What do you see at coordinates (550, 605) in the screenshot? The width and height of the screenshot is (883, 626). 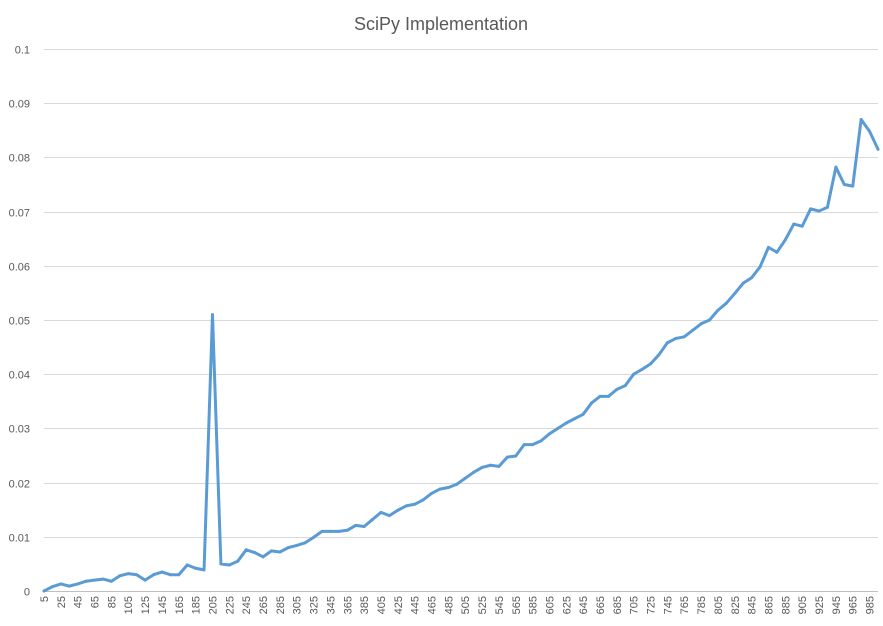 I see `x-tick-label: 605` at bounding box center [550, 605].